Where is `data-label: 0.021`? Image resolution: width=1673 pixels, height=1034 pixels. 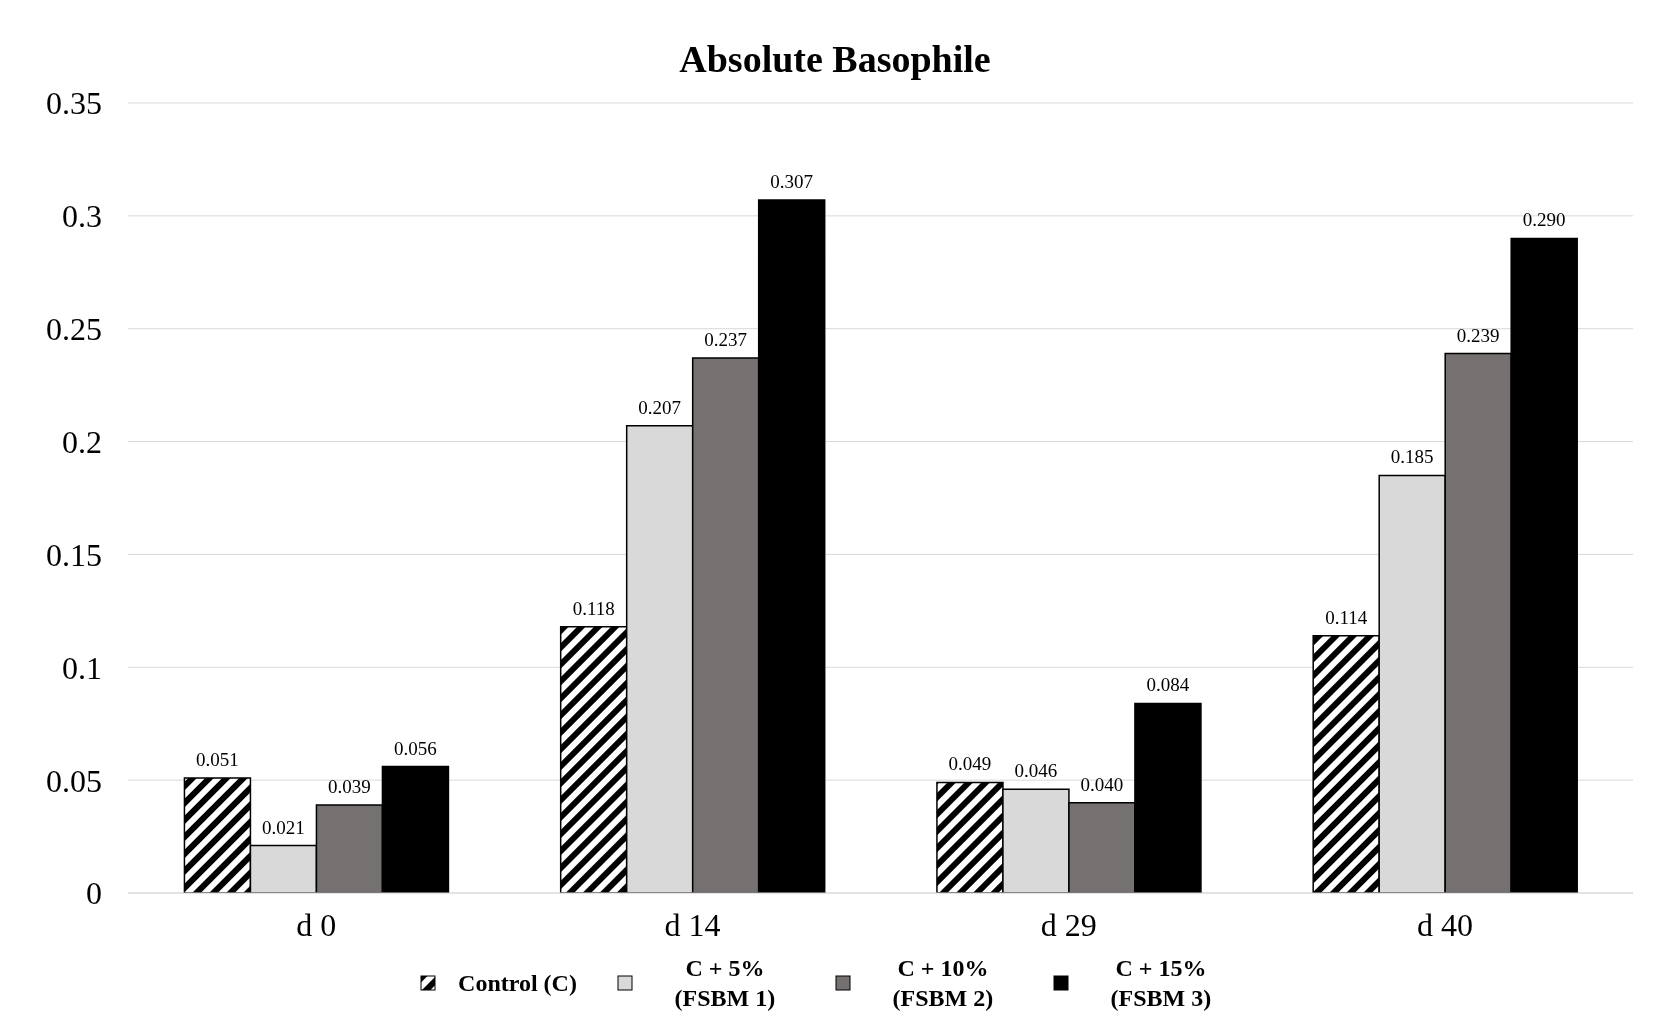 data-label: 0.021 is located at coordinates (283, 827).